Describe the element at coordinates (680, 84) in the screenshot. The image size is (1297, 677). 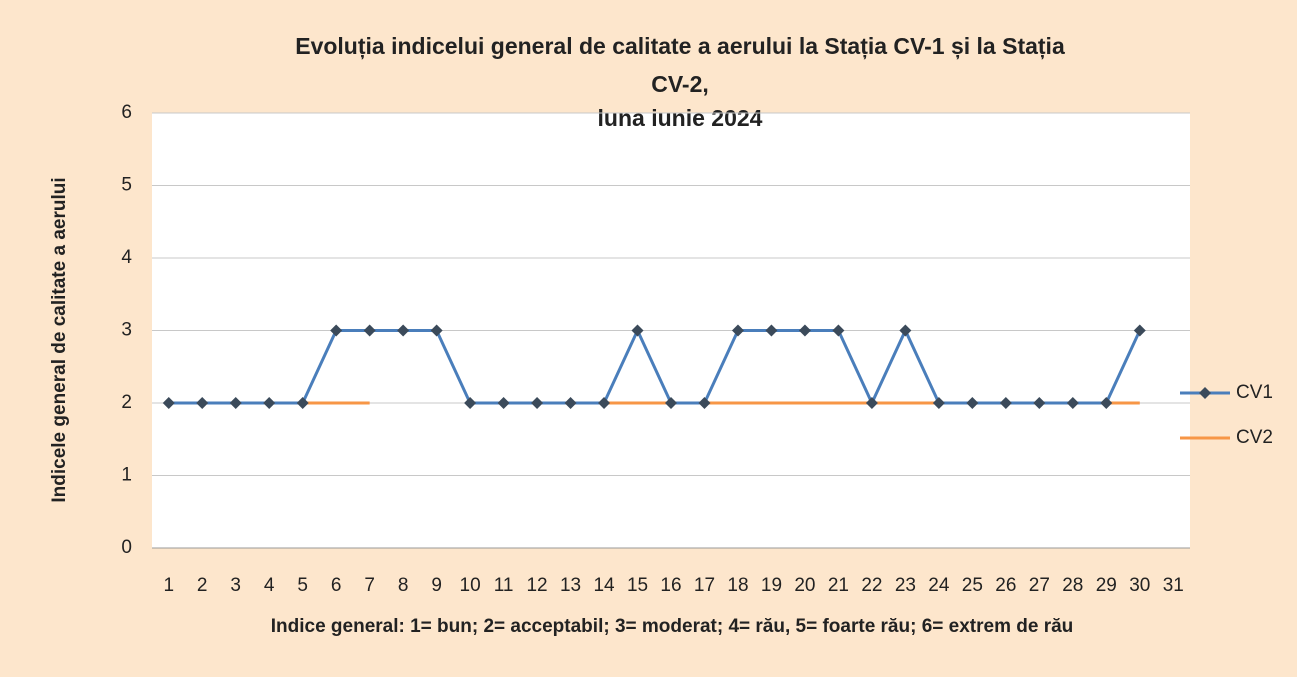
I see `chart-title: CV-2,` at that location.